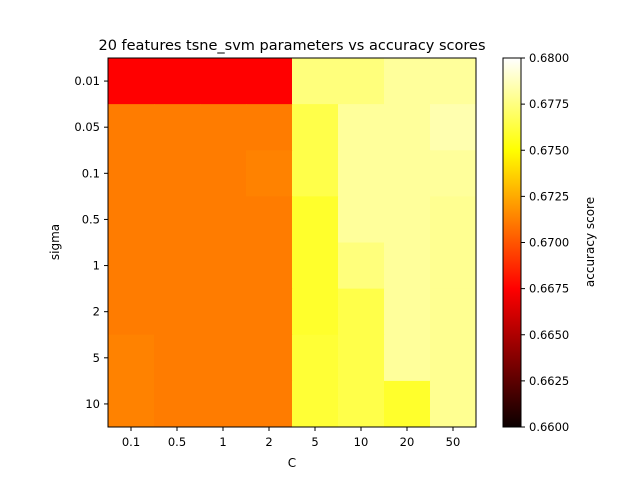 The height and width of the screenshot is (480, 640). I want to click on y-axis-label: sigma, so click(55, 242).